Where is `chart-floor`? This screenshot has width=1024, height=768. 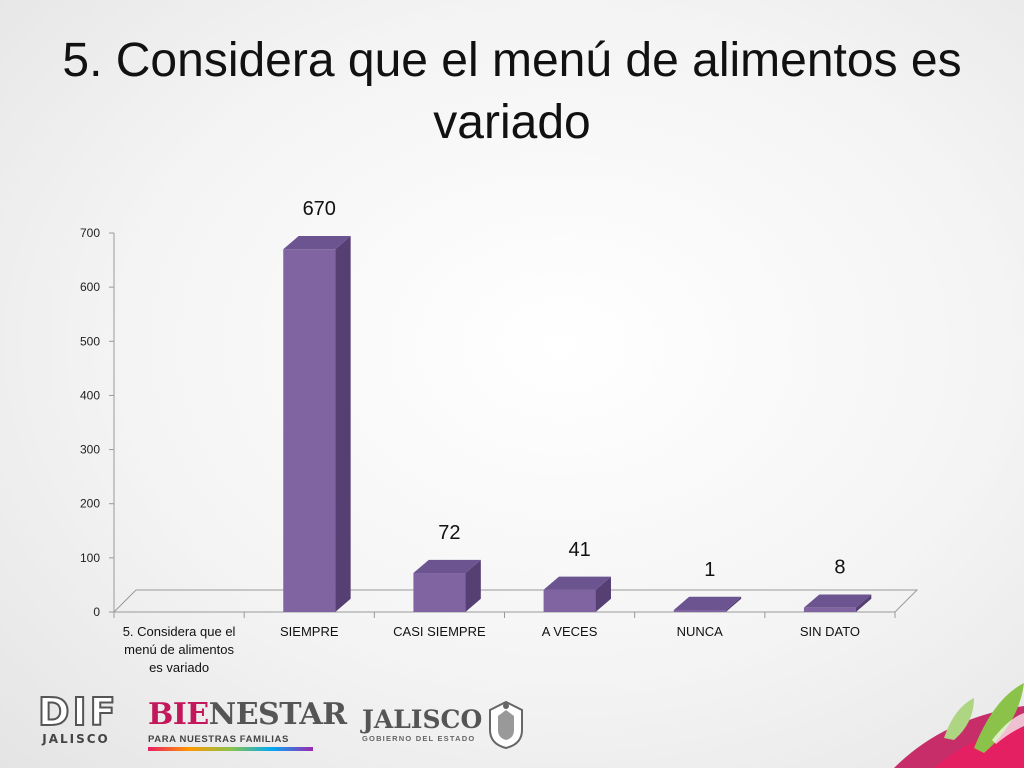
chart-floor is located at coordinates (515, 601).